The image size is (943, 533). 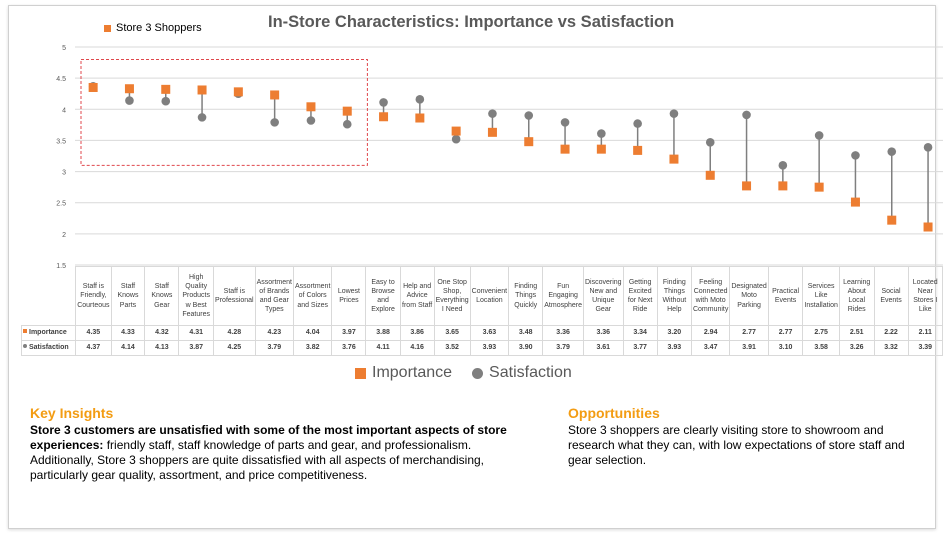 What do you see at coordinates (785, 348) in the screenshot?
I see `satisfaction-value: 3.10` at bounding box center [785, 348].